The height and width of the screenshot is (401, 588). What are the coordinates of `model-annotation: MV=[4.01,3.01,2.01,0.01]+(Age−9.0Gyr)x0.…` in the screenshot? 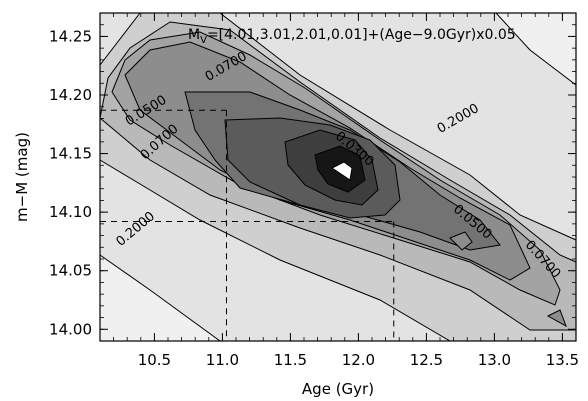 It's located at (352, 36).